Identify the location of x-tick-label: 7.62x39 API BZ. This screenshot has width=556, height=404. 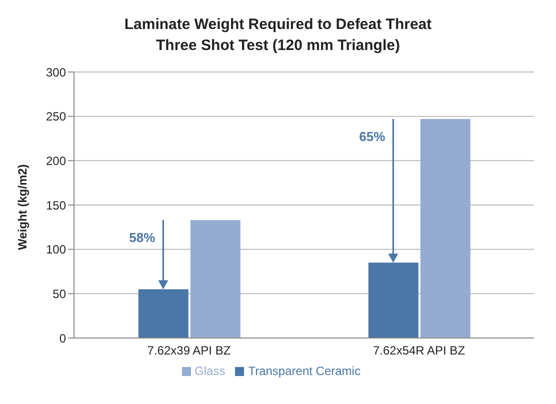
(189, 351).